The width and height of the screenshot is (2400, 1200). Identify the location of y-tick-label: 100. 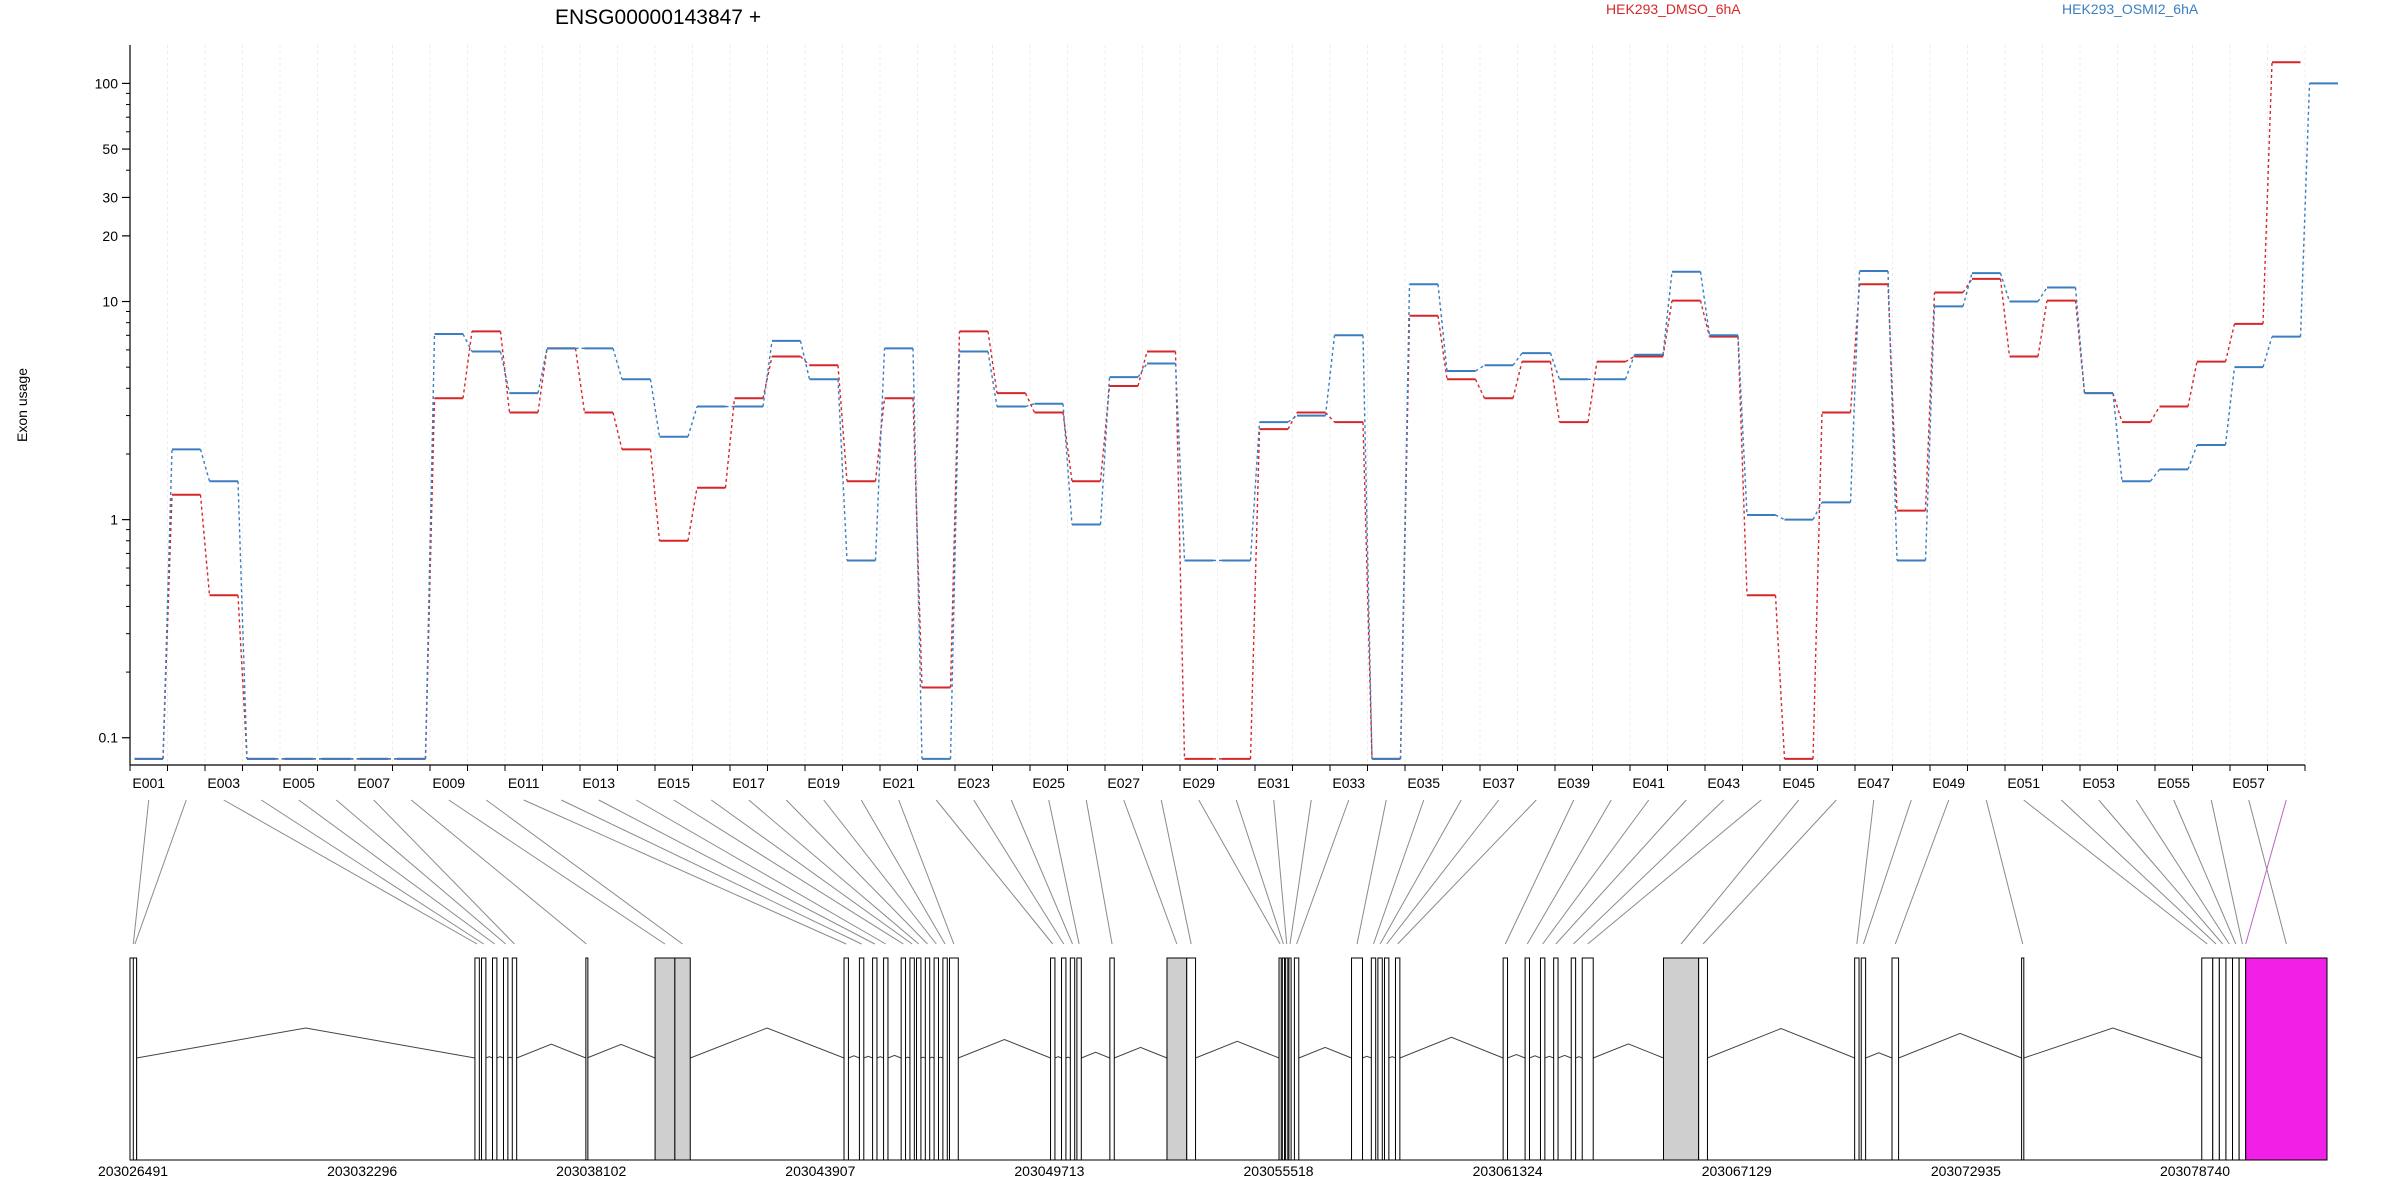
(107, 83).